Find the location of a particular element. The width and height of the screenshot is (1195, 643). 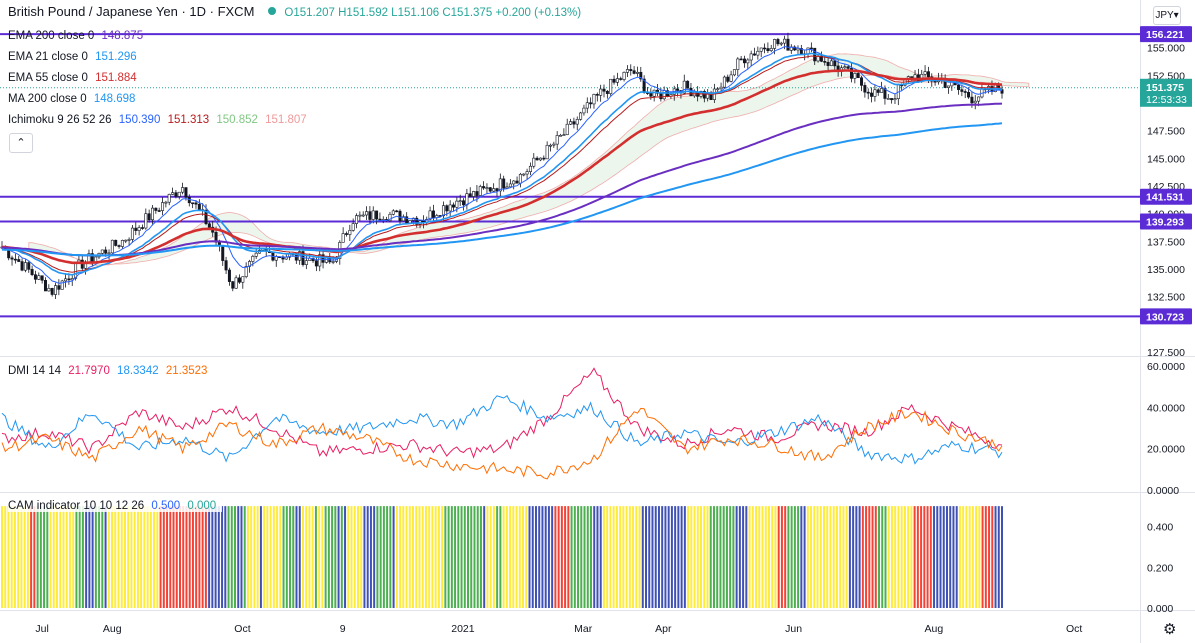

line2-badge: 141.531 is located at coordinates (1165, 198).